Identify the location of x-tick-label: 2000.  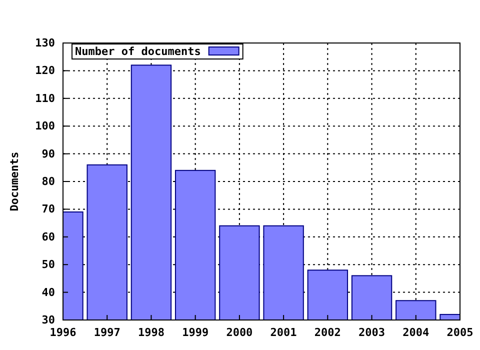
(239, 332).